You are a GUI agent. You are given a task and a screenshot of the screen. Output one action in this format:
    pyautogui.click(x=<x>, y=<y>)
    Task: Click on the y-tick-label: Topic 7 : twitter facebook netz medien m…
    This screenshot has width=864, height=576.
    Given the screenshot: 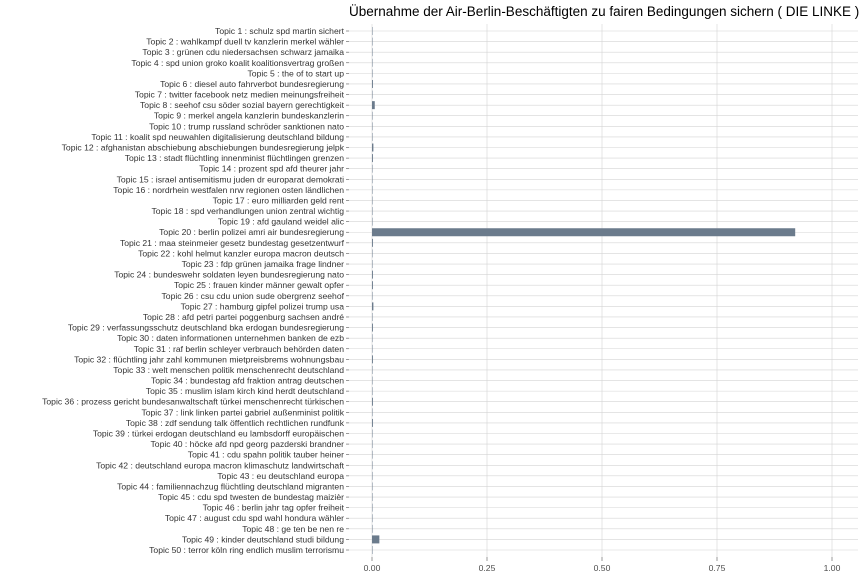 What is the action you would take?
    pyautogui.click(x=240, y=95)
    